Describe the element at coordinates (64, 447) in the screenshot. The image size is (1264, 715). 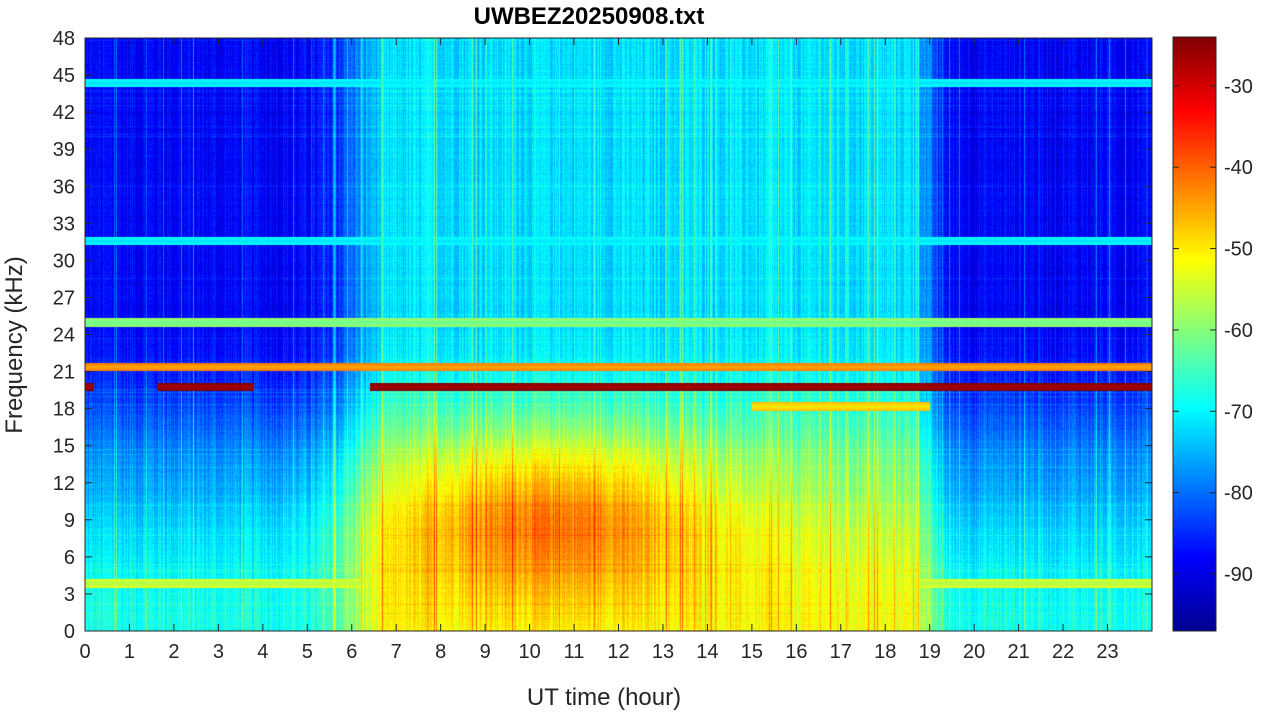
I see `y-tick-label: 15` at that location.